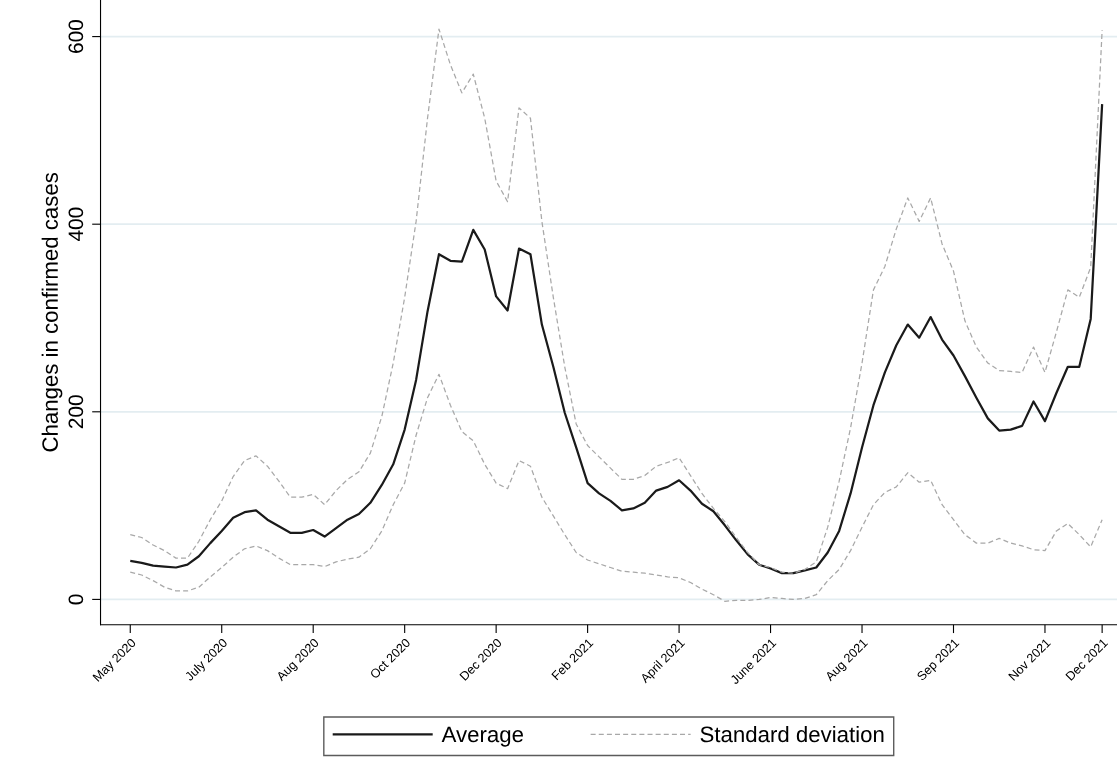 This screenshot has width=1117, height=778. What do you see at coordinates (76, 412) in the screenshot?
I see `y-tick-label: 200` at bounding box center [76, 412].